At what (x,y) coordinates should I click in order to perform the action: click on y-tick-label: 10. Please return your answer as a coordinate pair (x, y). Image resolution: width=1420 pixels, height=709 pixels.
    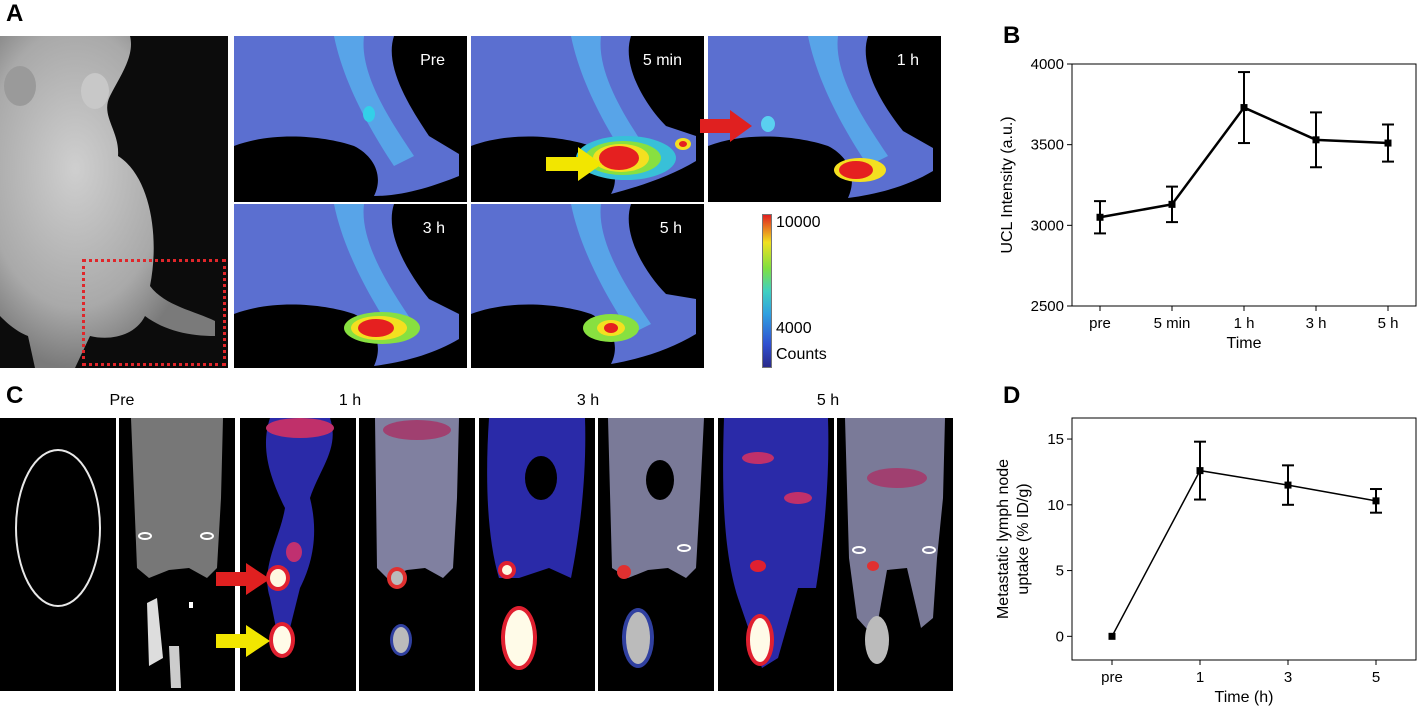
    Looking at the image, I should click on (1055, 505).